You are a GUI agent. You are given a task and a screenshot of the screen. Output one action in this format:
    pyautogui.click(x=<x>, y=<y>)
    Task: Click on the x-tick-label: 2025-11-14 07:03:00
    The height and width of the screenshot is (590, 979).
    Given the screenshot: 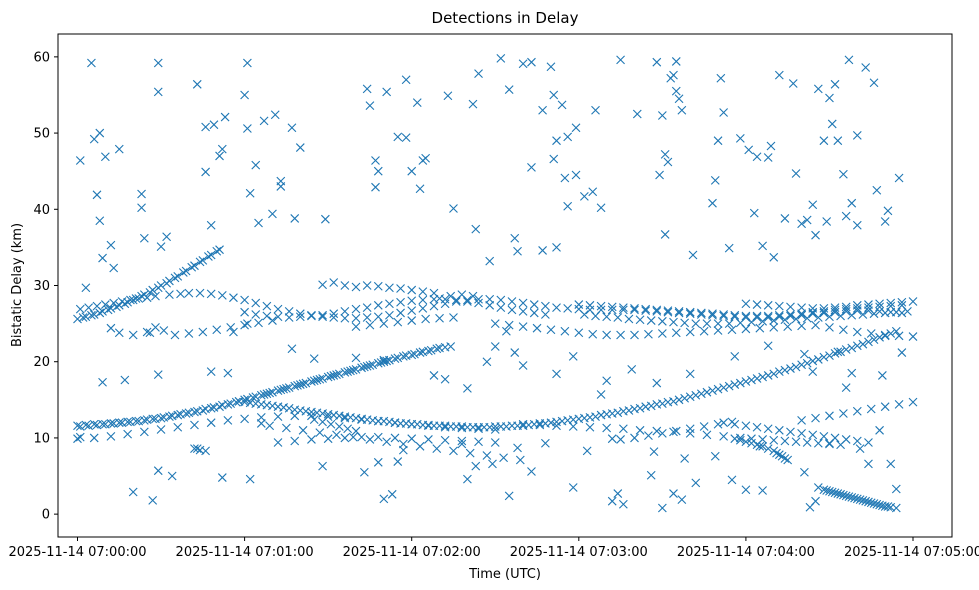 What is the action you would take?
    pyautogui.click(x=579, y=552)
    